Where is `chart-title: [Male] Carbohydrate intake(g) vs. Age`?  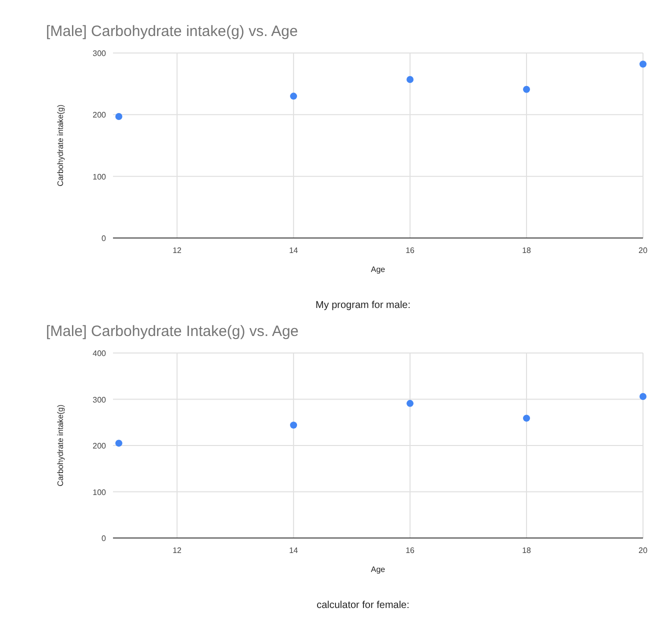 chart-title: [Male] Carbohydrate intake(g) vs. Age is located at coordinates (172, 31).